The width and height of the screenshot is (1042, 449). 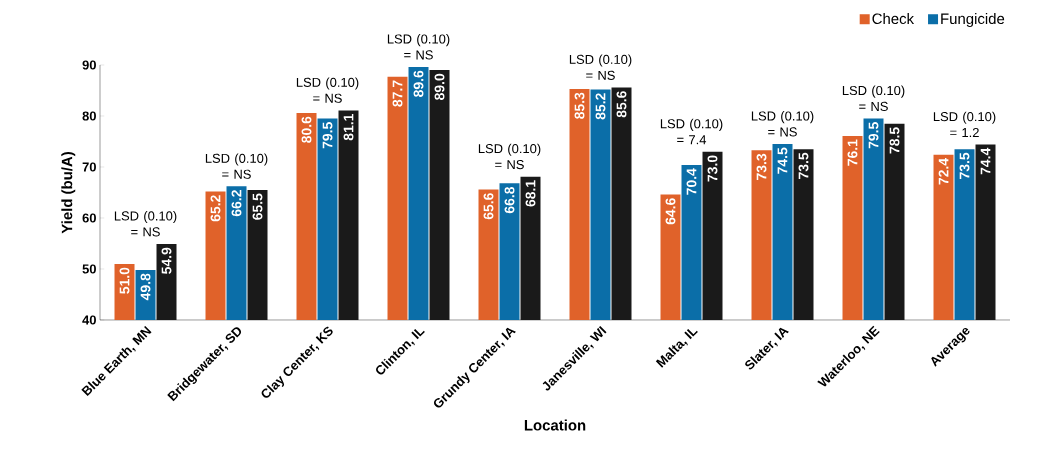 What do you see at coordinates (145, 287) in the screenshot?
I see `data-label: 49.8` at bounding box center [145, 287].